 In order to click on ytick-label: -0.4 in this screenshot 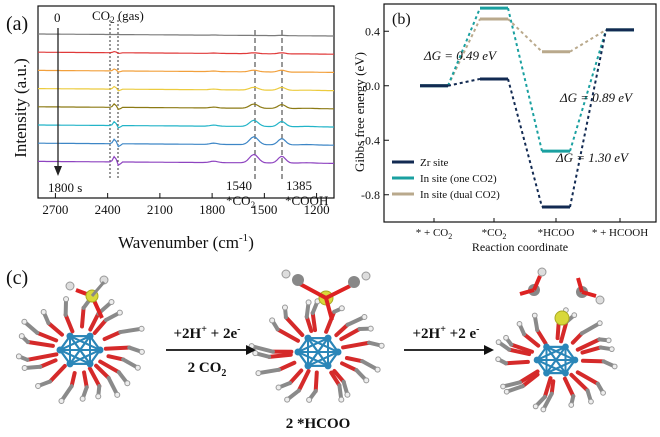, I will do `click(370, 140)`.